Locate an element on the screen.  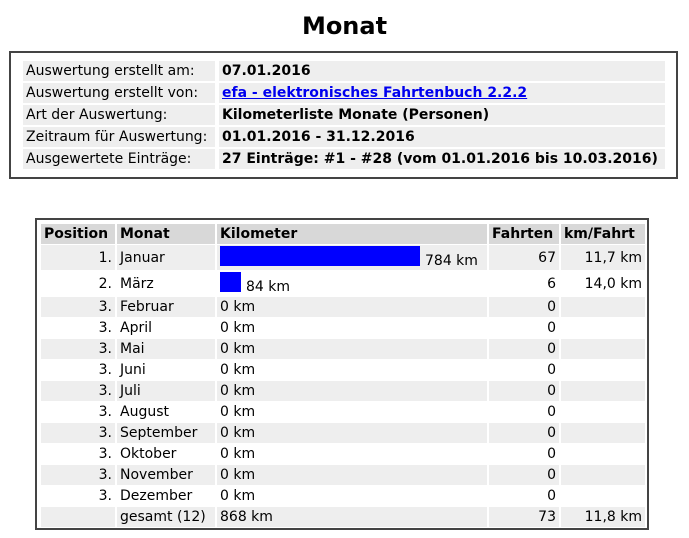
total-km-fahrt: 11,8 km is located at coordinates (603, 517).